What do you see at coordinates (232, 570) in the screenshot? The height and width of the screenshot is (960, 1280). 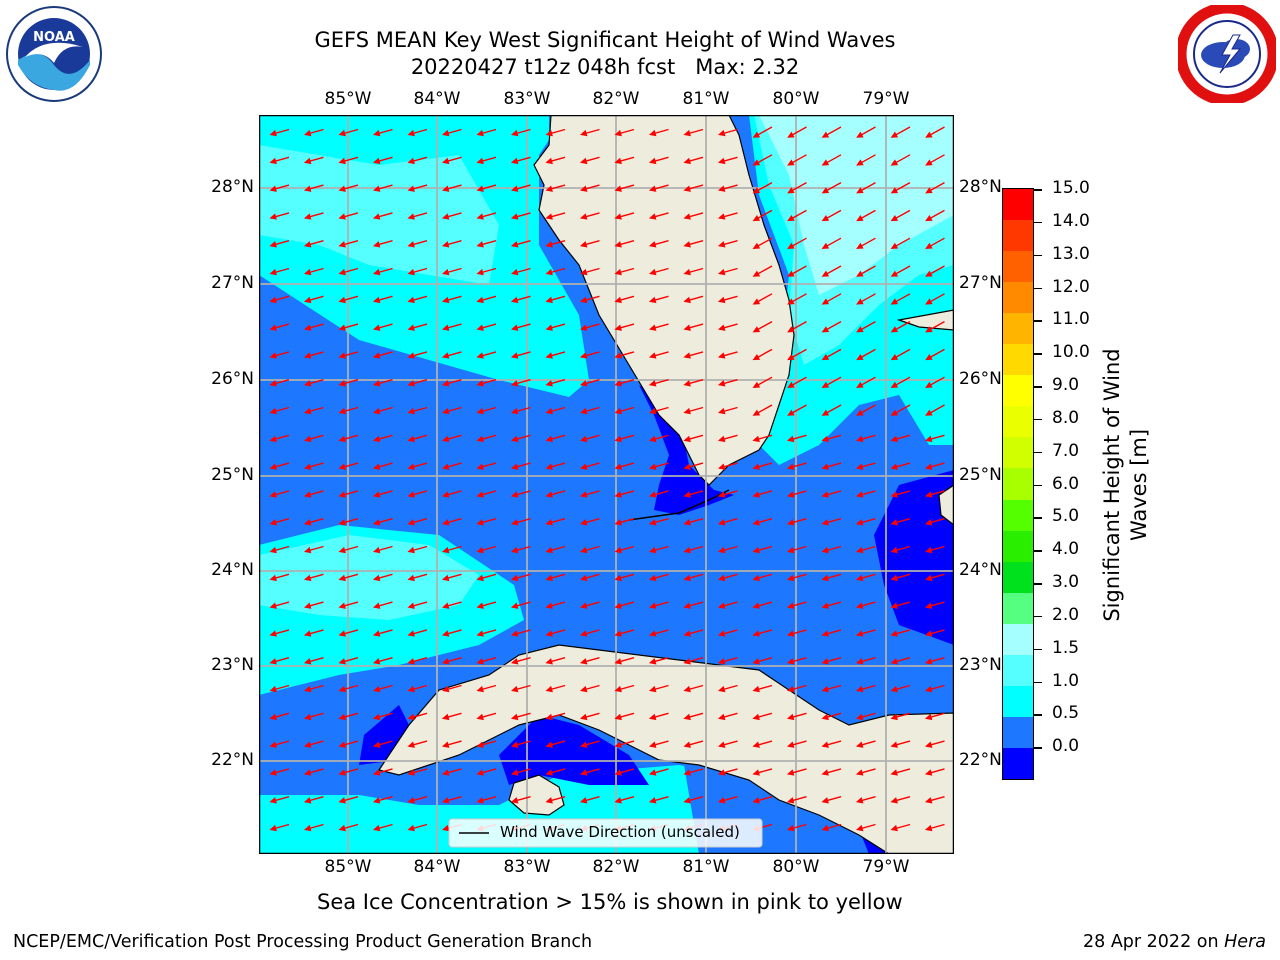 I see `lat-label-left: 24°N` at bounding box center [232, 570].